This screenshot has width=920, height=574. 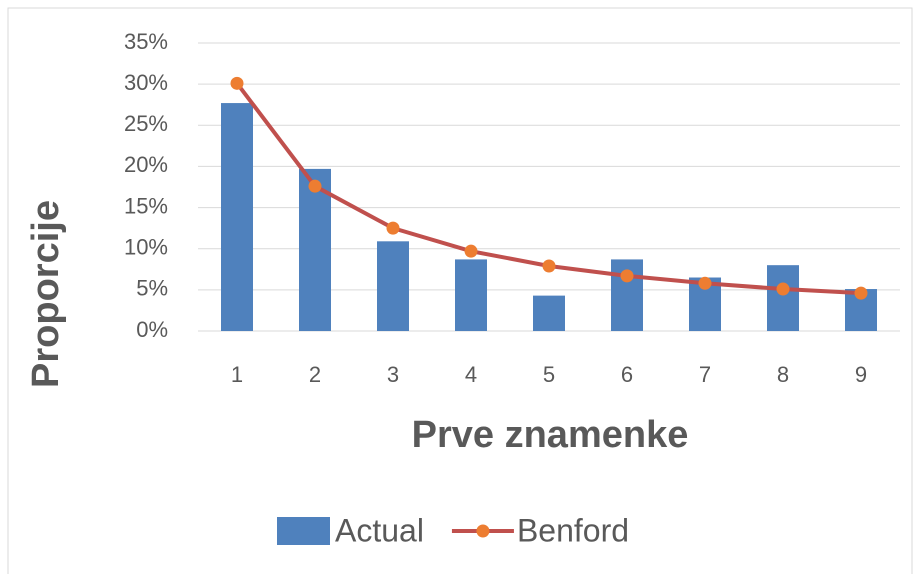 What do you see at coordinates (783, 374) in the screenshot?
I see `x-tick-label: 8` at bounding box center [783, 374].